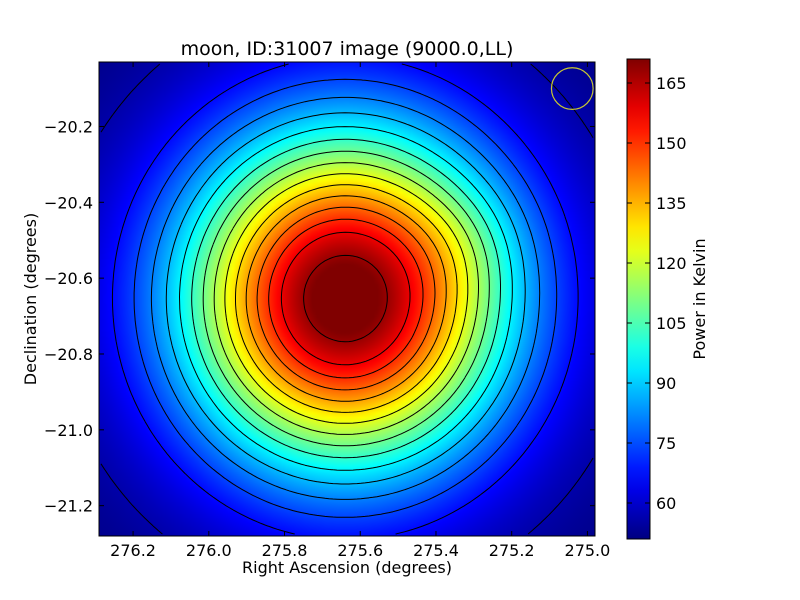  Describe the element at coordinates (671, 263) in the screenshot. I see `colorbar-tick-label: 120` at that location.